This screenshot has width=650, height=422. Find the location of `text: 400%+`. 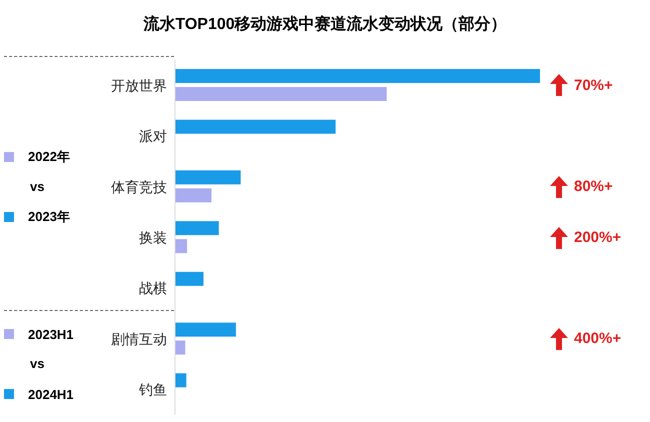

text: 400%+ is located at coordinates (598, 339).